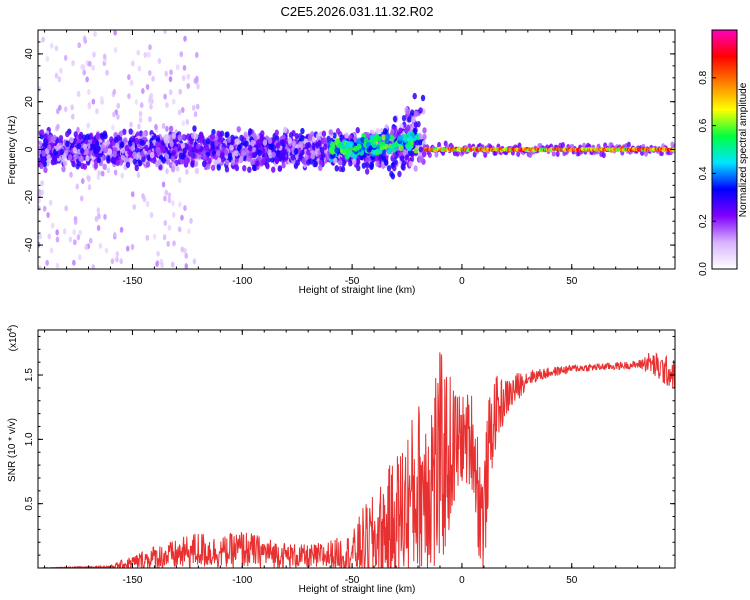 Image resolution: width=750 pixels, height=600 pixels. Describe the element at coordinates (132, 580) in the screenshot. I see `x-tick-label: -150` at that location.